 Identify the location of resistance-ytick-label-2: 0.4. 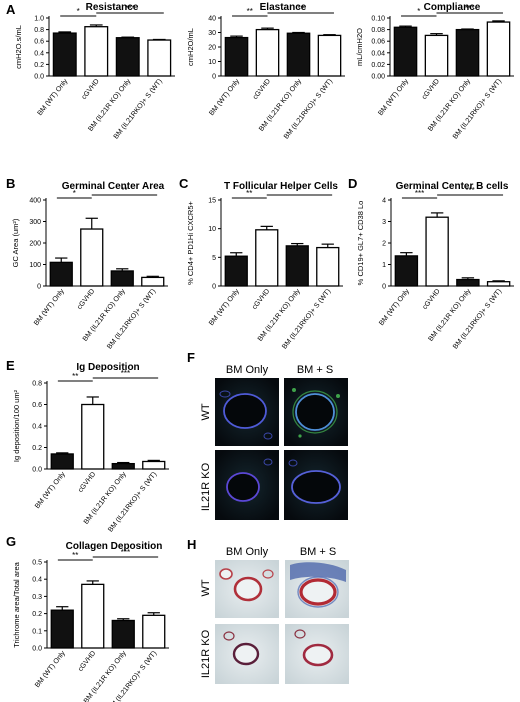
(39, 53).